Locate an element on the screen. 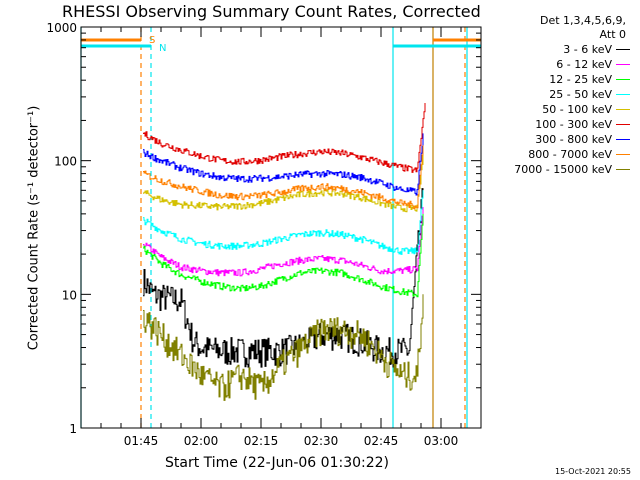  legend-entry-label: 300 - 800 keV is located at coordinates (573, 139).